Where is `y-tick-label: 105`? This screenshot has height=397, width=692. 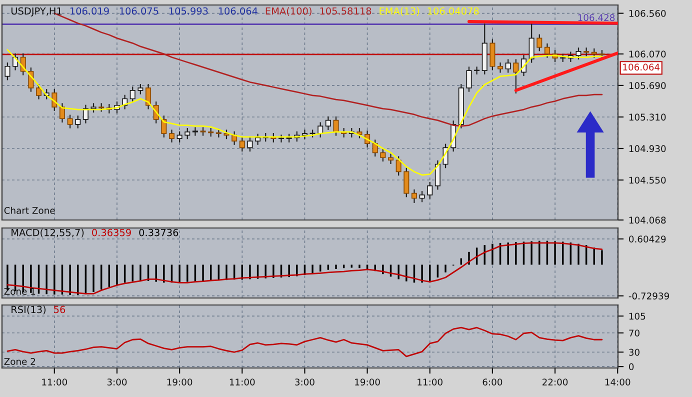 y-tick-label: 105 is located at coordinates (637, 316).